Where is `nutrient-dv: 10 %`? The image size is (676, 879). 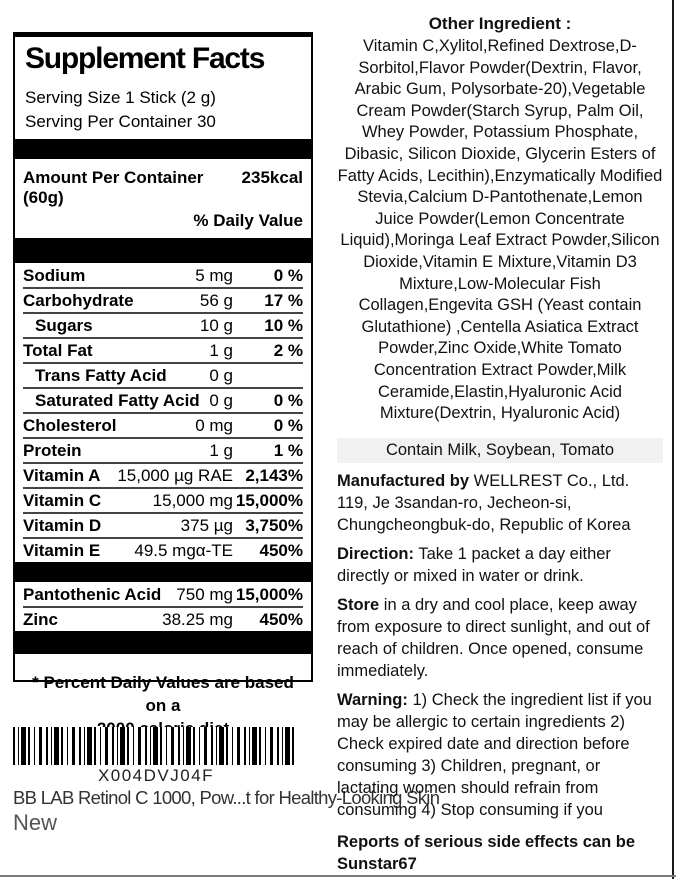 nutrient-dv: 10 % is located at coordinates (283, 325).